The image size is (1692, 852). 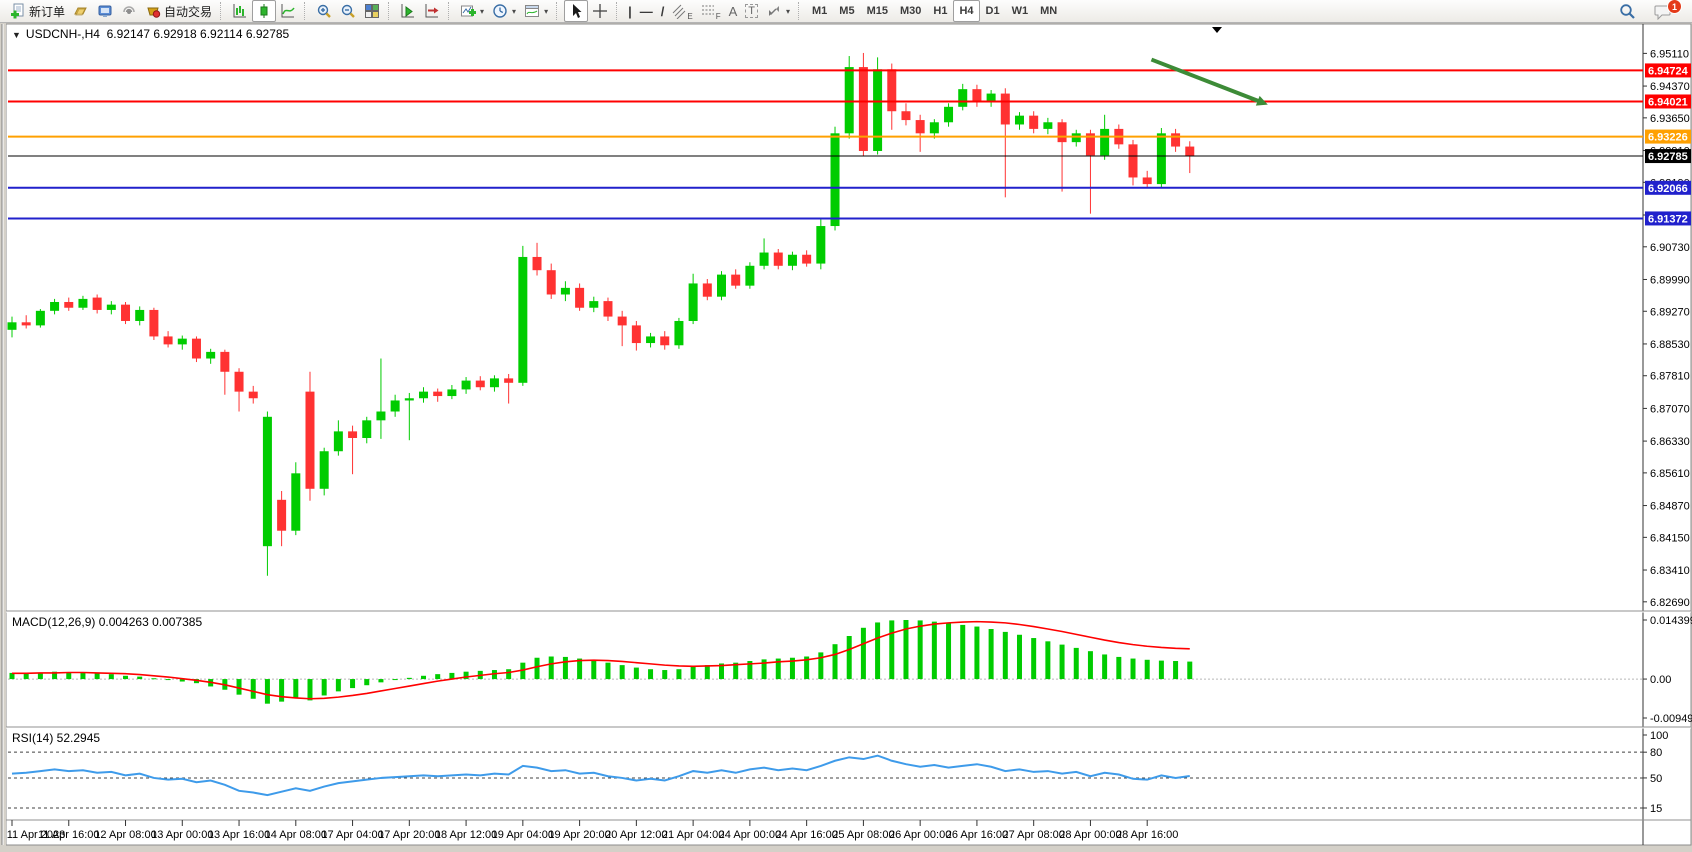 I want to click on vertical-line-icon: |, so click(x=630, y=11).